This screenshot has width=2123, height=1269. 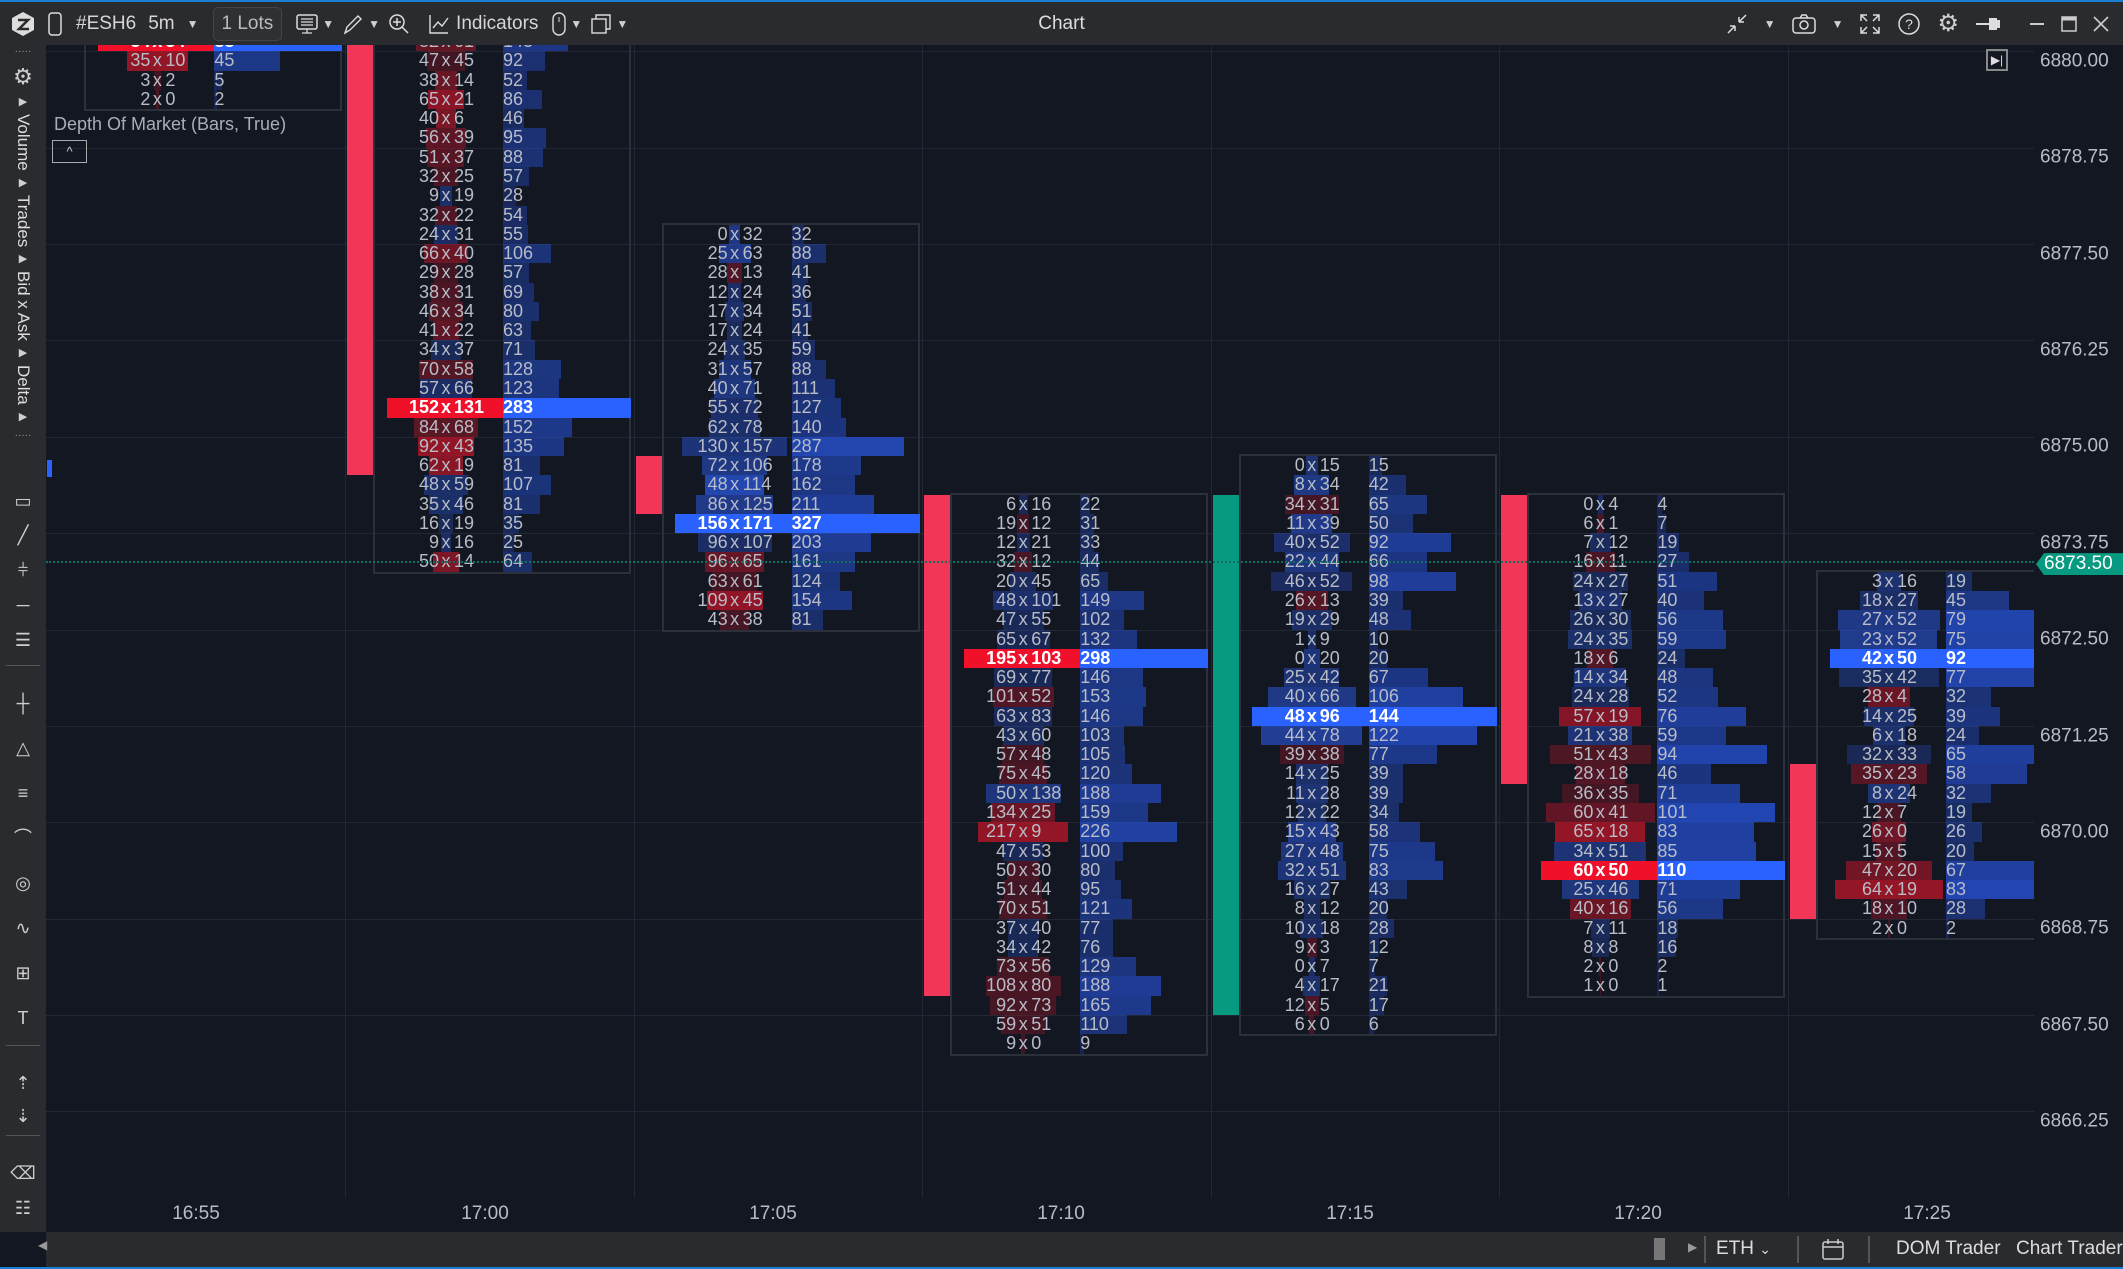 I want to click on price-row: 25 x 42 67, so click(x=1368, y=677).